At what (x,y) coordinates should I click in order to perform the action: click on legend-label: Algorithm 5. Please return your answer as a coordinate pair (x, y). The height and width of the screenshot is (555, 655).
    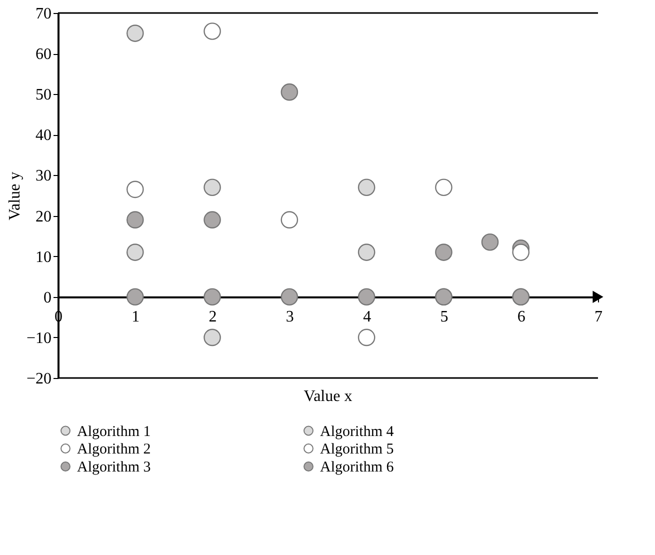
    Looking at the image, I should click on (357, 450).